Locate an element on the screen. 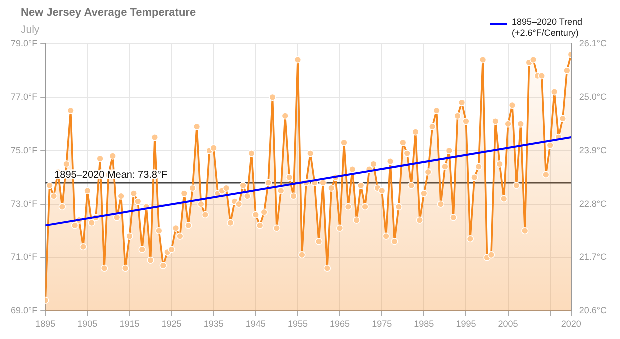 This screenshot has height=339, width=620. y-tick-label: 75.0°F is located at coordinates (24, 150).